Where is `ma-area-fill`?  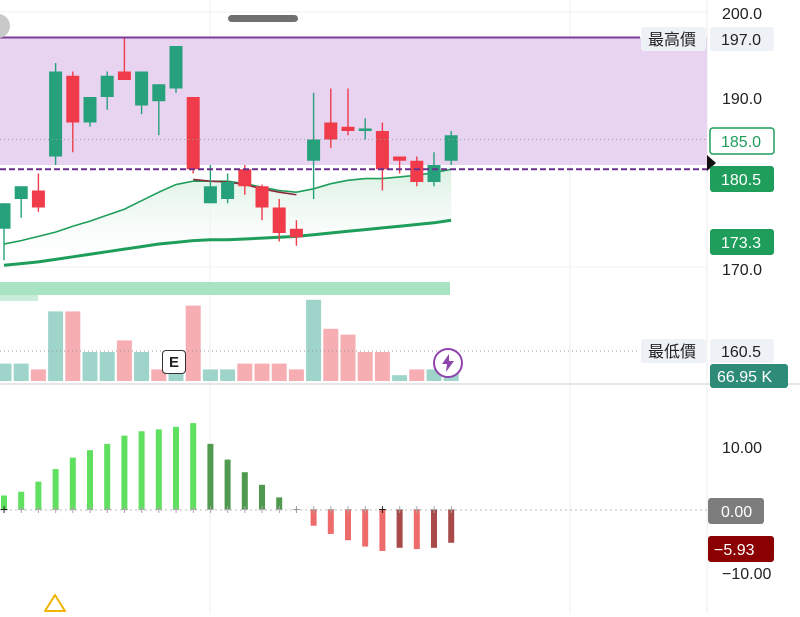
ma-area-fill is located at coordinates (228, 217).